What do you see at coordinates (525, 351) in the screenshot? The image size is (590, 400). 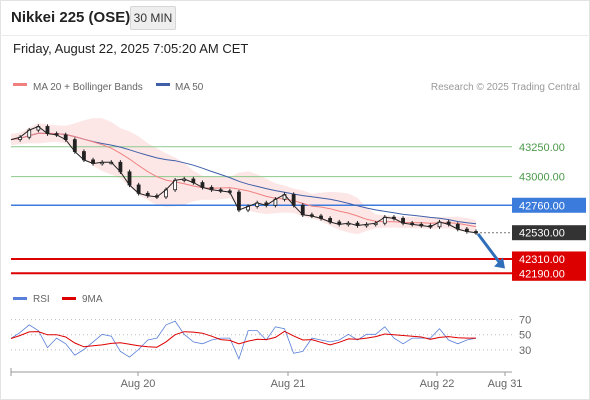 I see `rsi-tick-label: 30` at bounding box center [525, 351].